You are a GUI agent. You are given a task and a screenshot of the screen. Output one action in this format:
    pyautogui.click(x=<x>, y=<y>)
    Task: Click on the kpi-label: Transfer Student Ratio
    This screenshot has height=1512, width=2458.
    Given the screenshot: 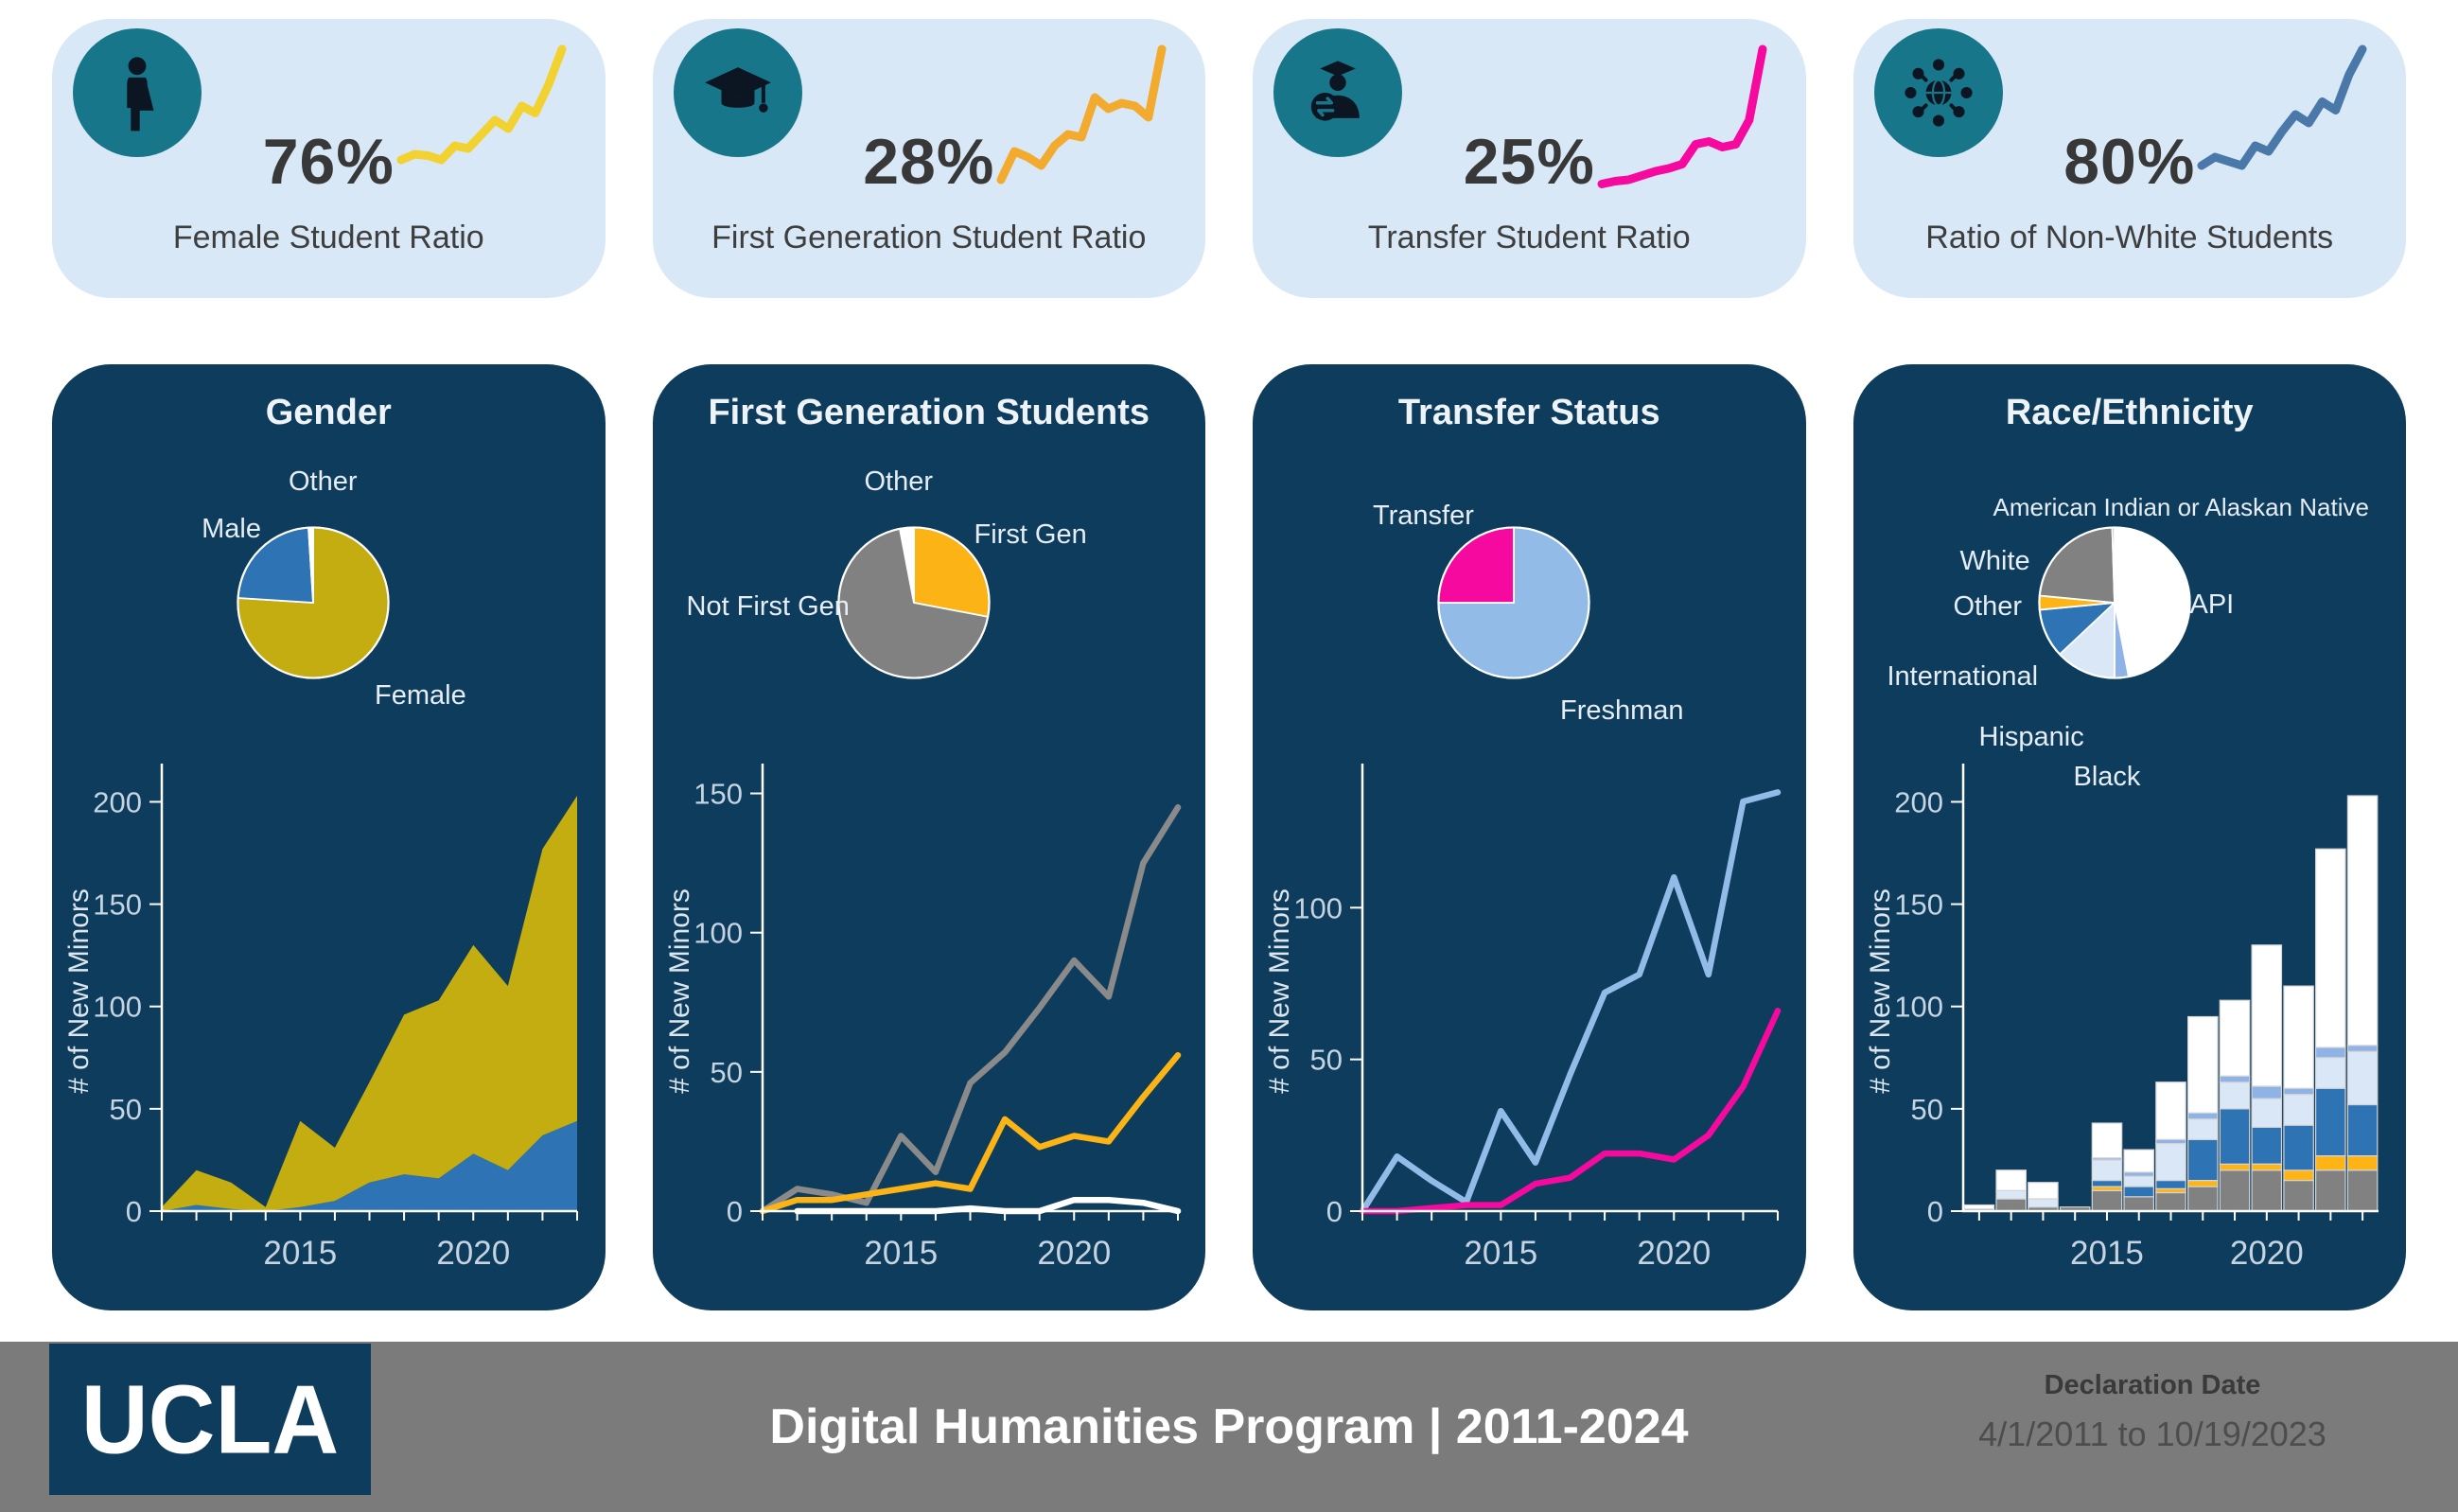 What is the action you would take?
    pyautogui.click(x=1529, y=237)
    